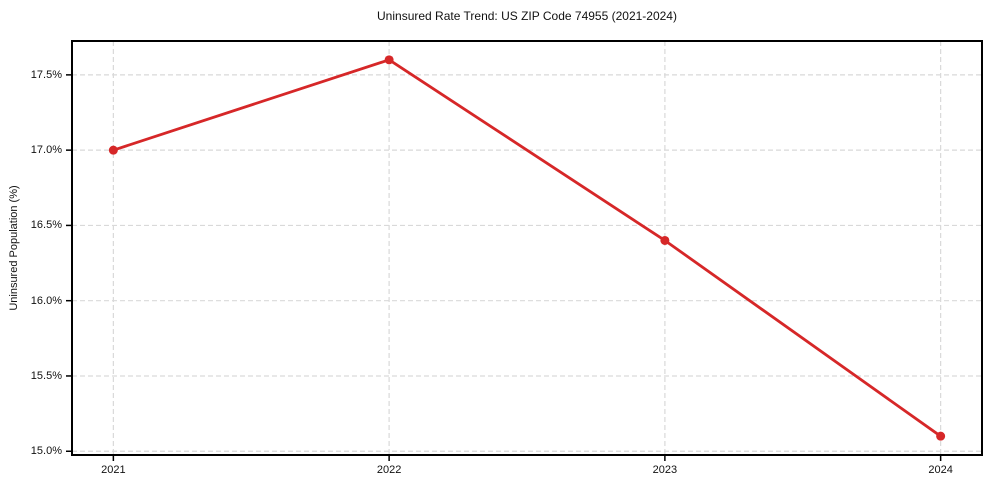 The width and height of the screenshot is (989, 490). Describe the element at coordinates (113, 470) in the screenshot. I see `x-tick-label: 2021` at that location.